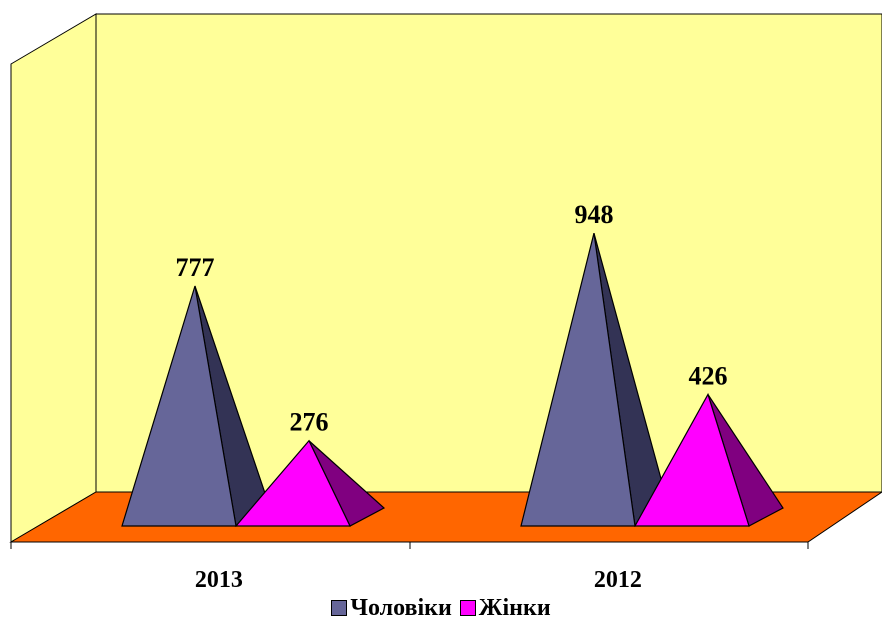 This screenshot has width=882, height=624. What do you see at coordinates (618, 580) in the screenshot?
I see `x-tick-label: 2012` at bounding box center [618, 580].